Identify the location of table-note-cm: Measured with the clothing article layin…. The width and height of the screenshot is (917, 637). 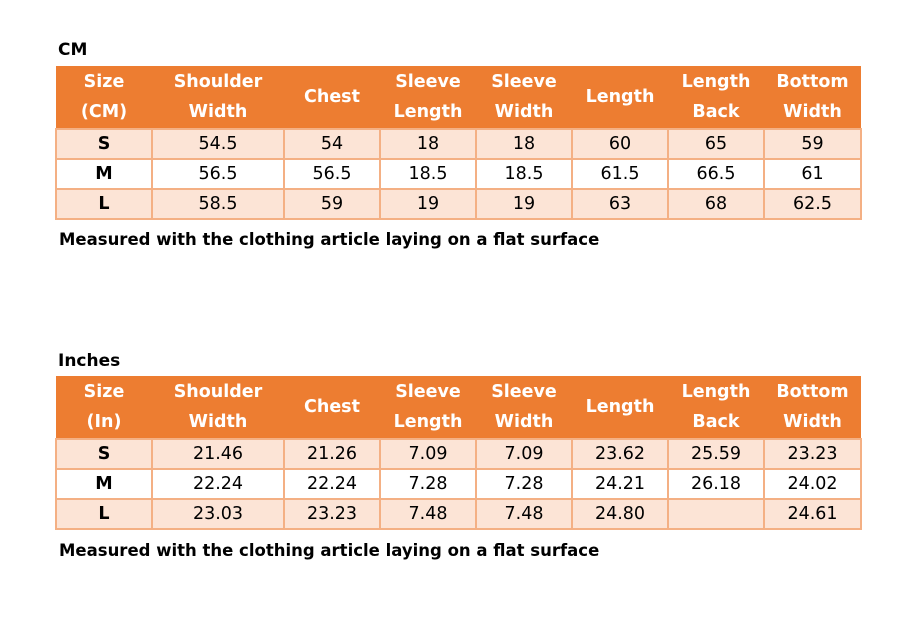
(329, 239).